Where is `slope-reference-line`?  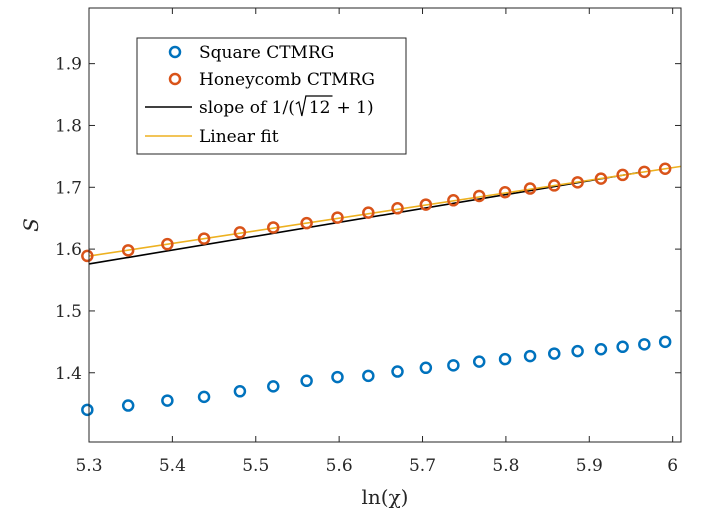
slope-reference-line is located at coordinates (364, 218).